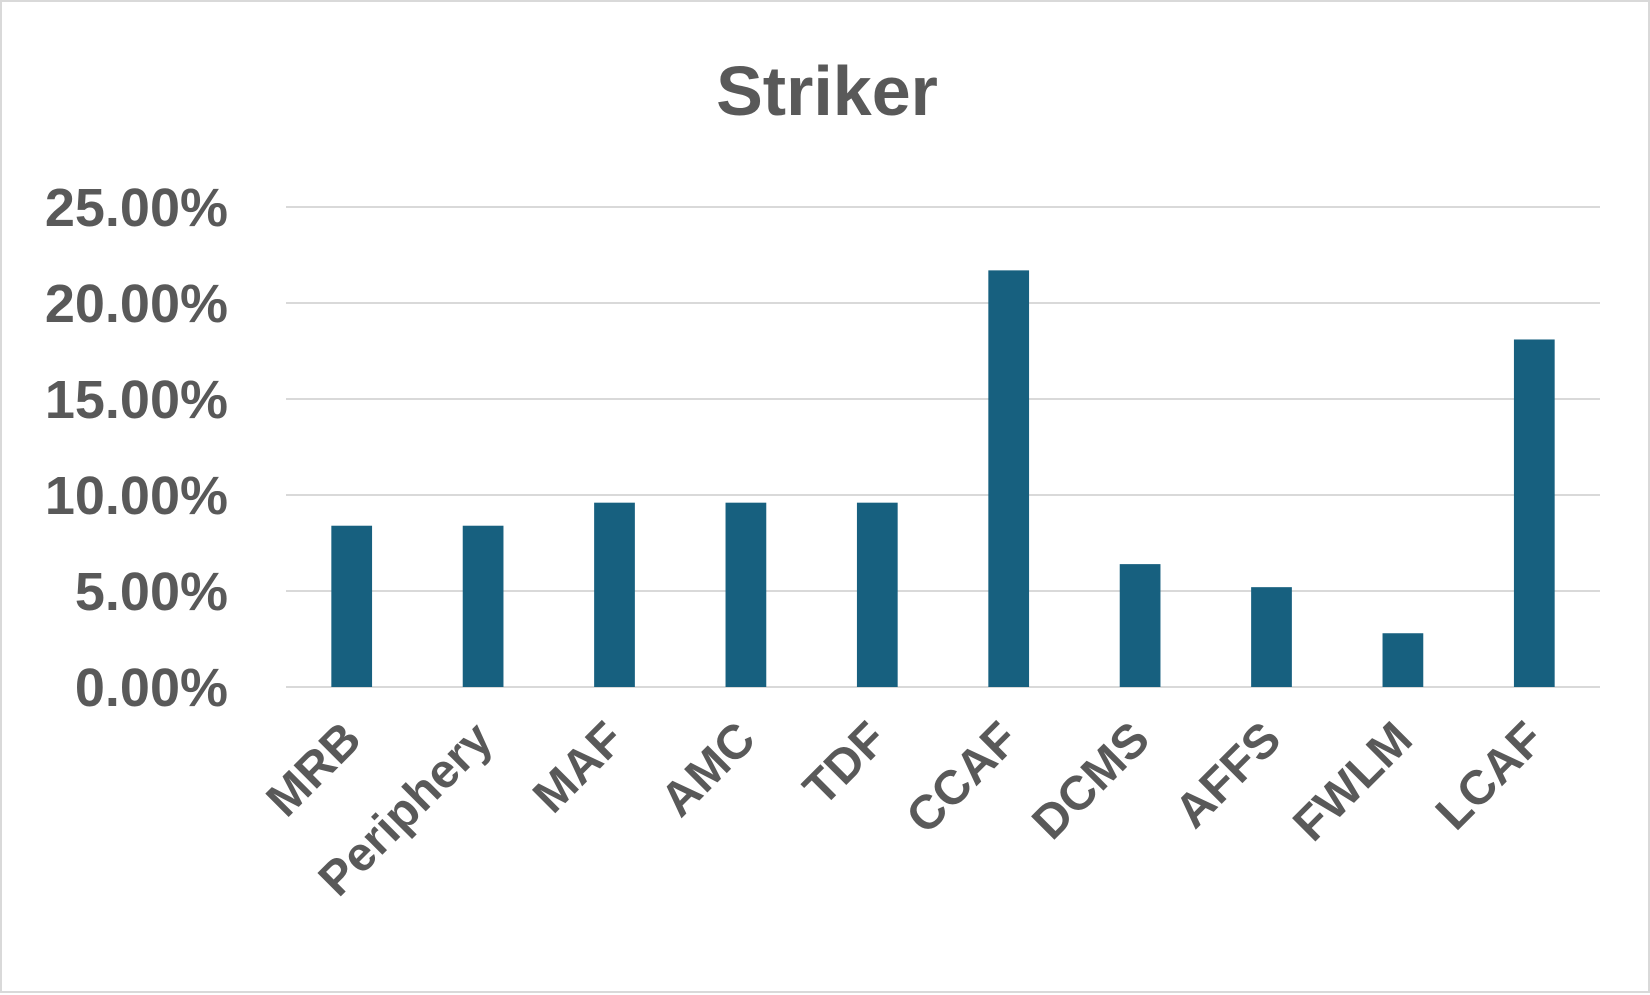 The image size is (1650, 995). I want to click on y-tick-label: 5.00%, so click(151, 592).